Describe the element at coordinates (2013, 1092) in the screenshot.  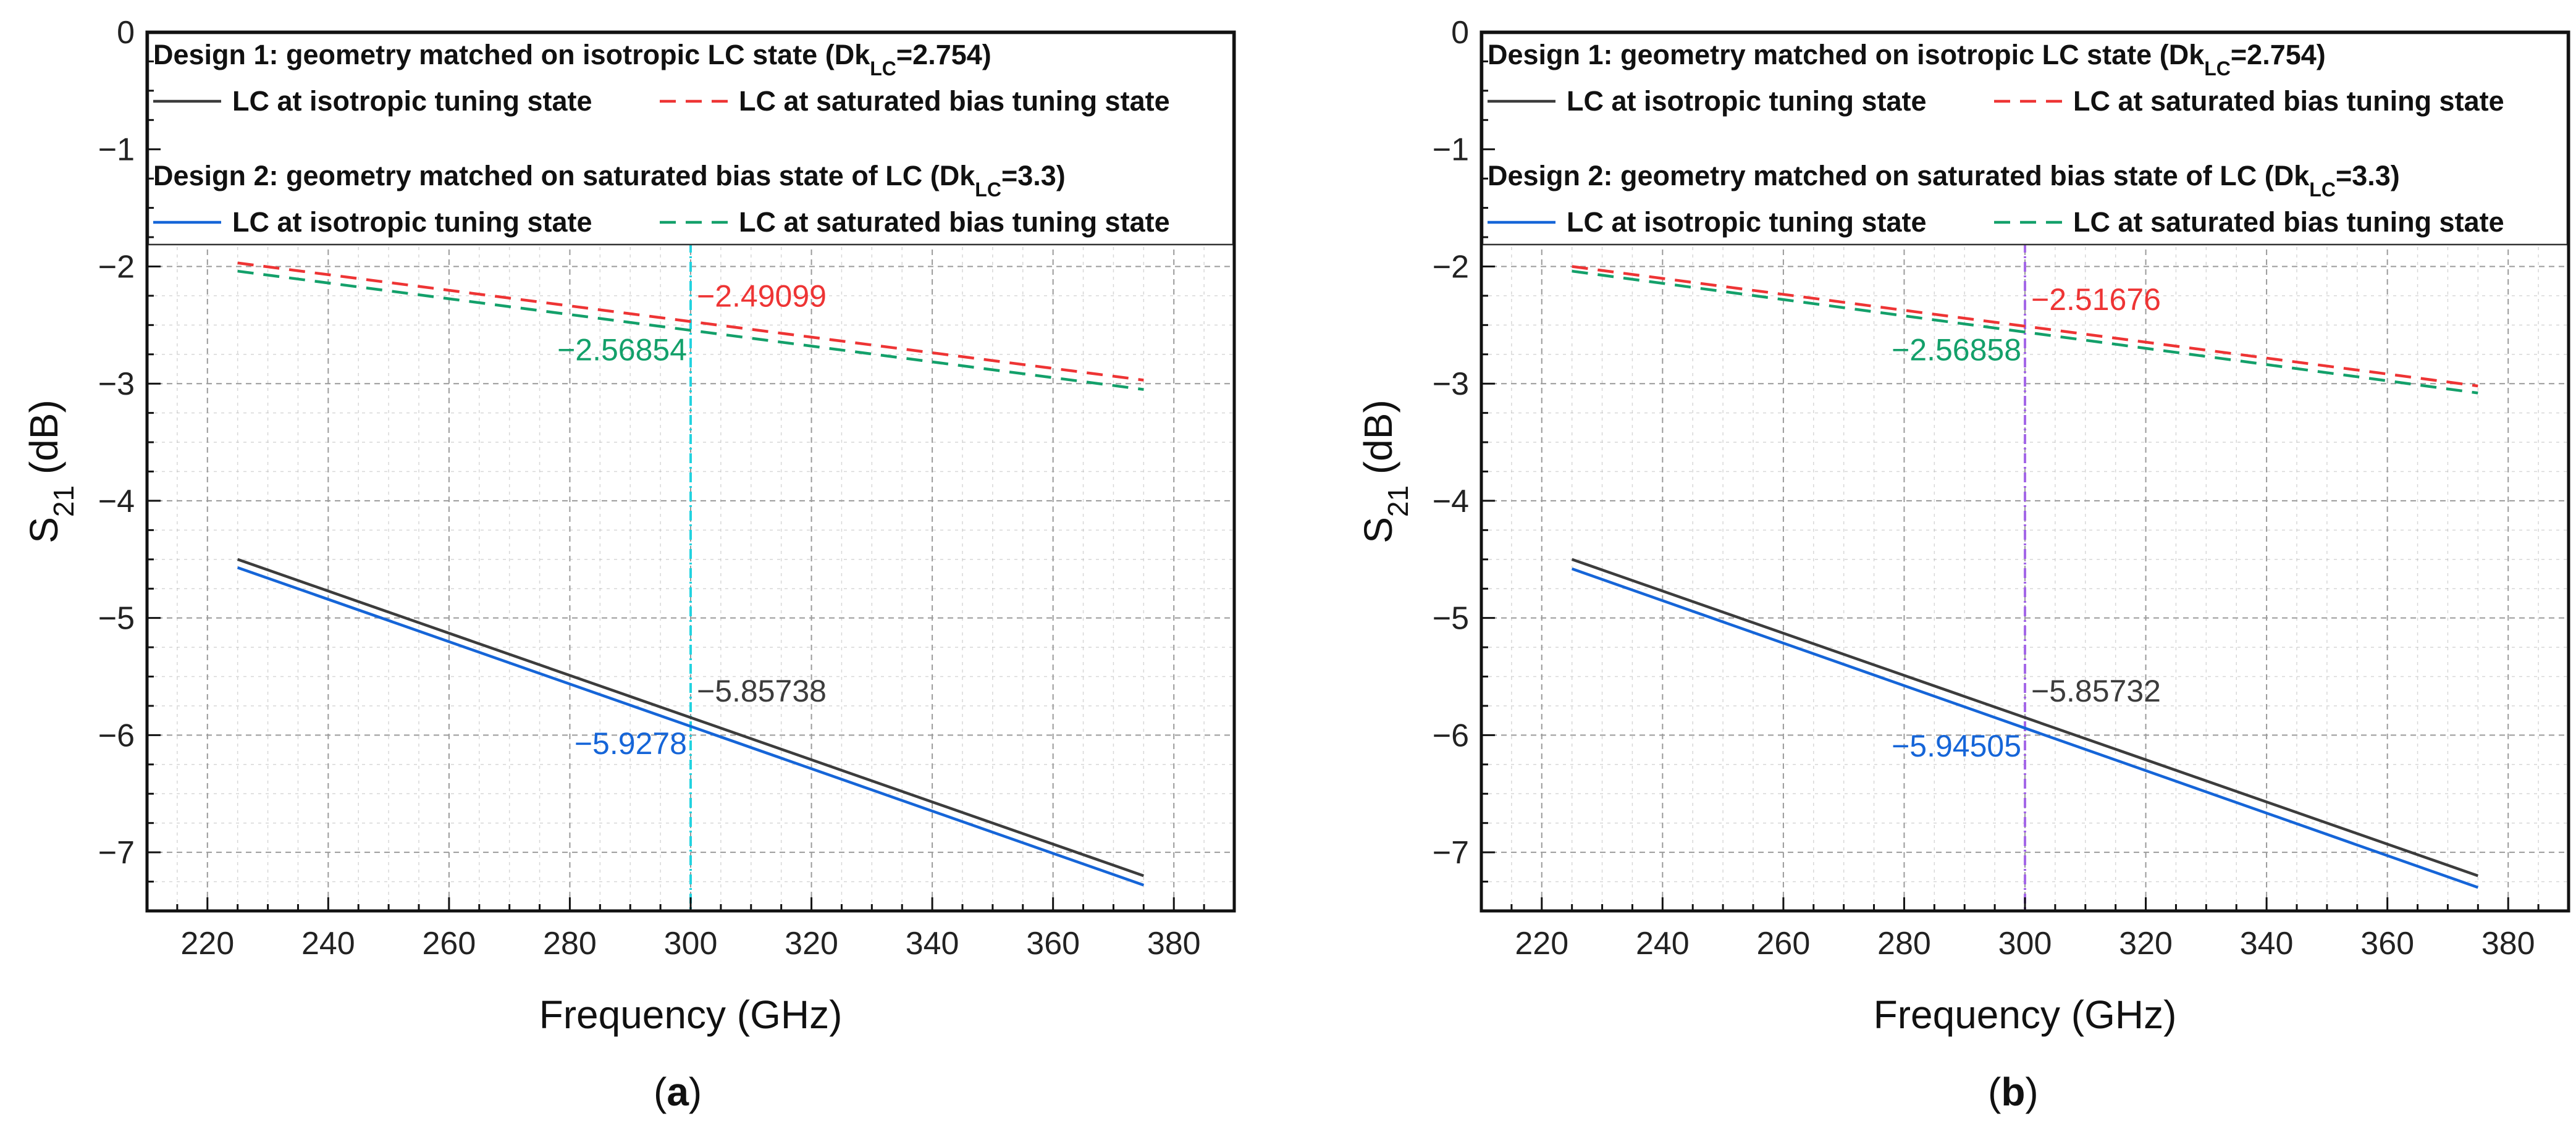
I see `panel-label: (b)` at that location.